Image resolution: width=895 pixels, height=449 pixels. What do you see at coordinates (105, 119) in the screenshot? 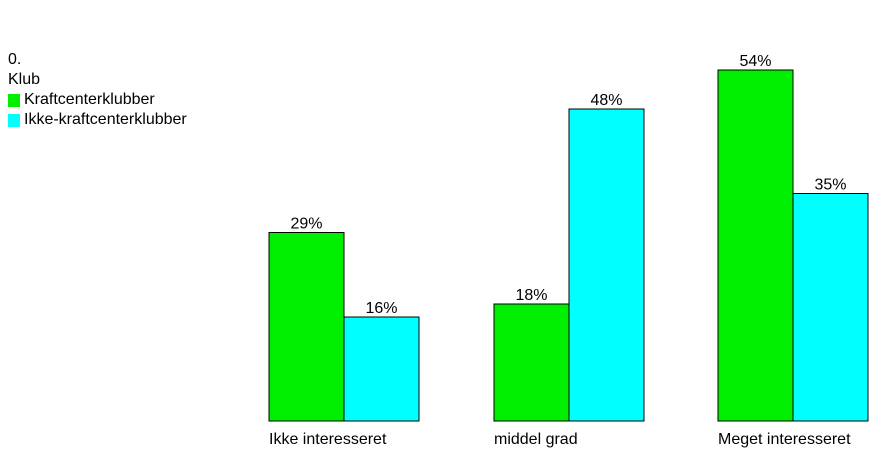
I see `legend-label: Ikke-kraftcenterklubber` at bounding box center [105, 119].